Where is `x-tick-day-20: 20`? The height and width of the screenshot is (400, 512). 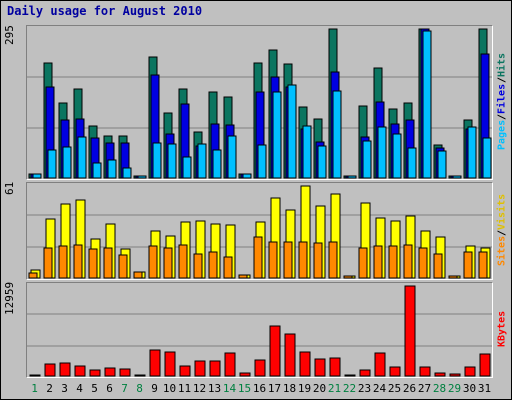 x-tick-day-20: 20 is located at coordinates (319, 388).